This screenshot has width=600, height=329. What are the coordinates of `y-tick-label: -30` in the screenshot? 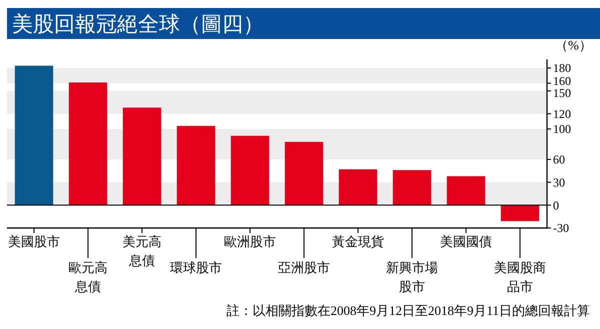 It's located at (561, 228).